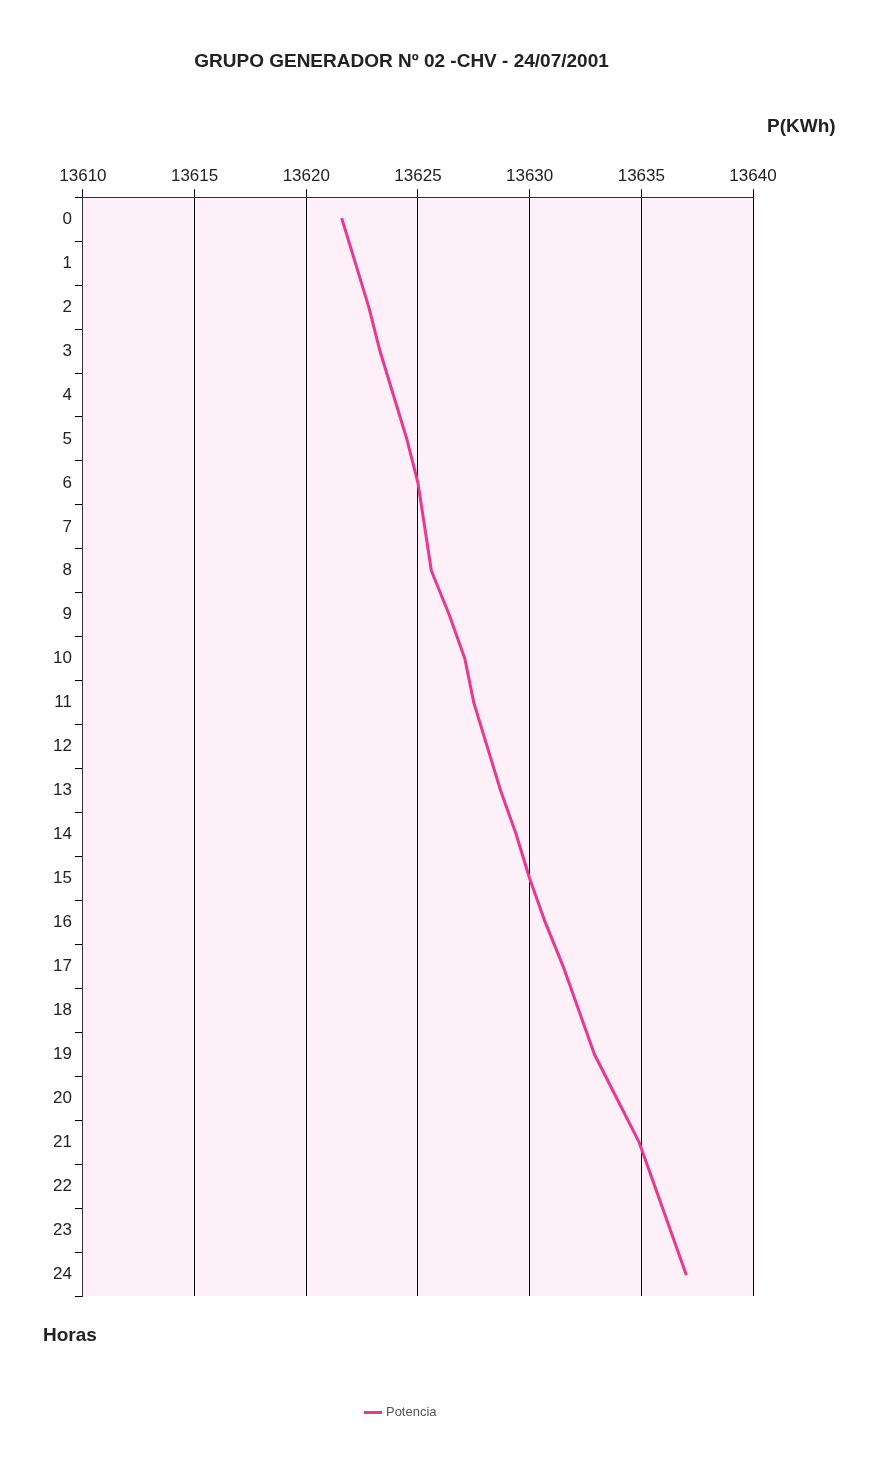 The height and width of the screenshot is (1459, 888). I want to click on x-tick-label: 13640, so click(753, 175).